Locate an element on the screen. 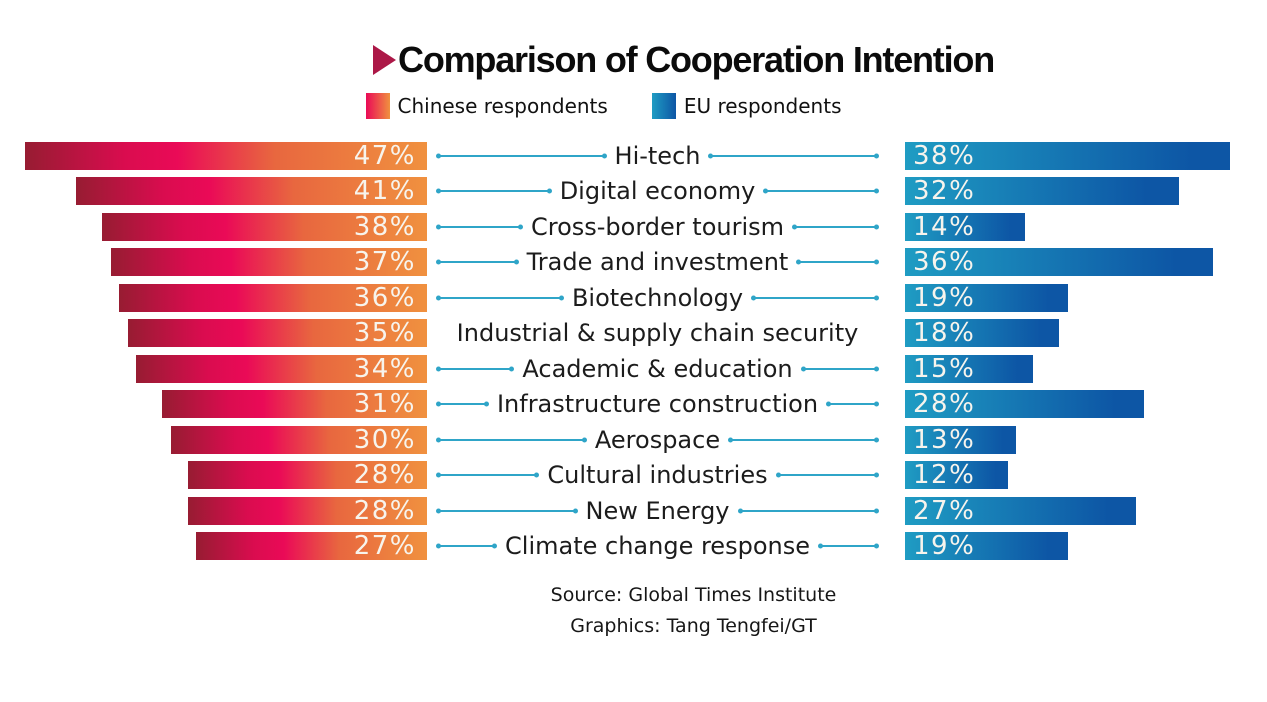  category-cell: Cross-border tourism is located at coordinates (667, 227).